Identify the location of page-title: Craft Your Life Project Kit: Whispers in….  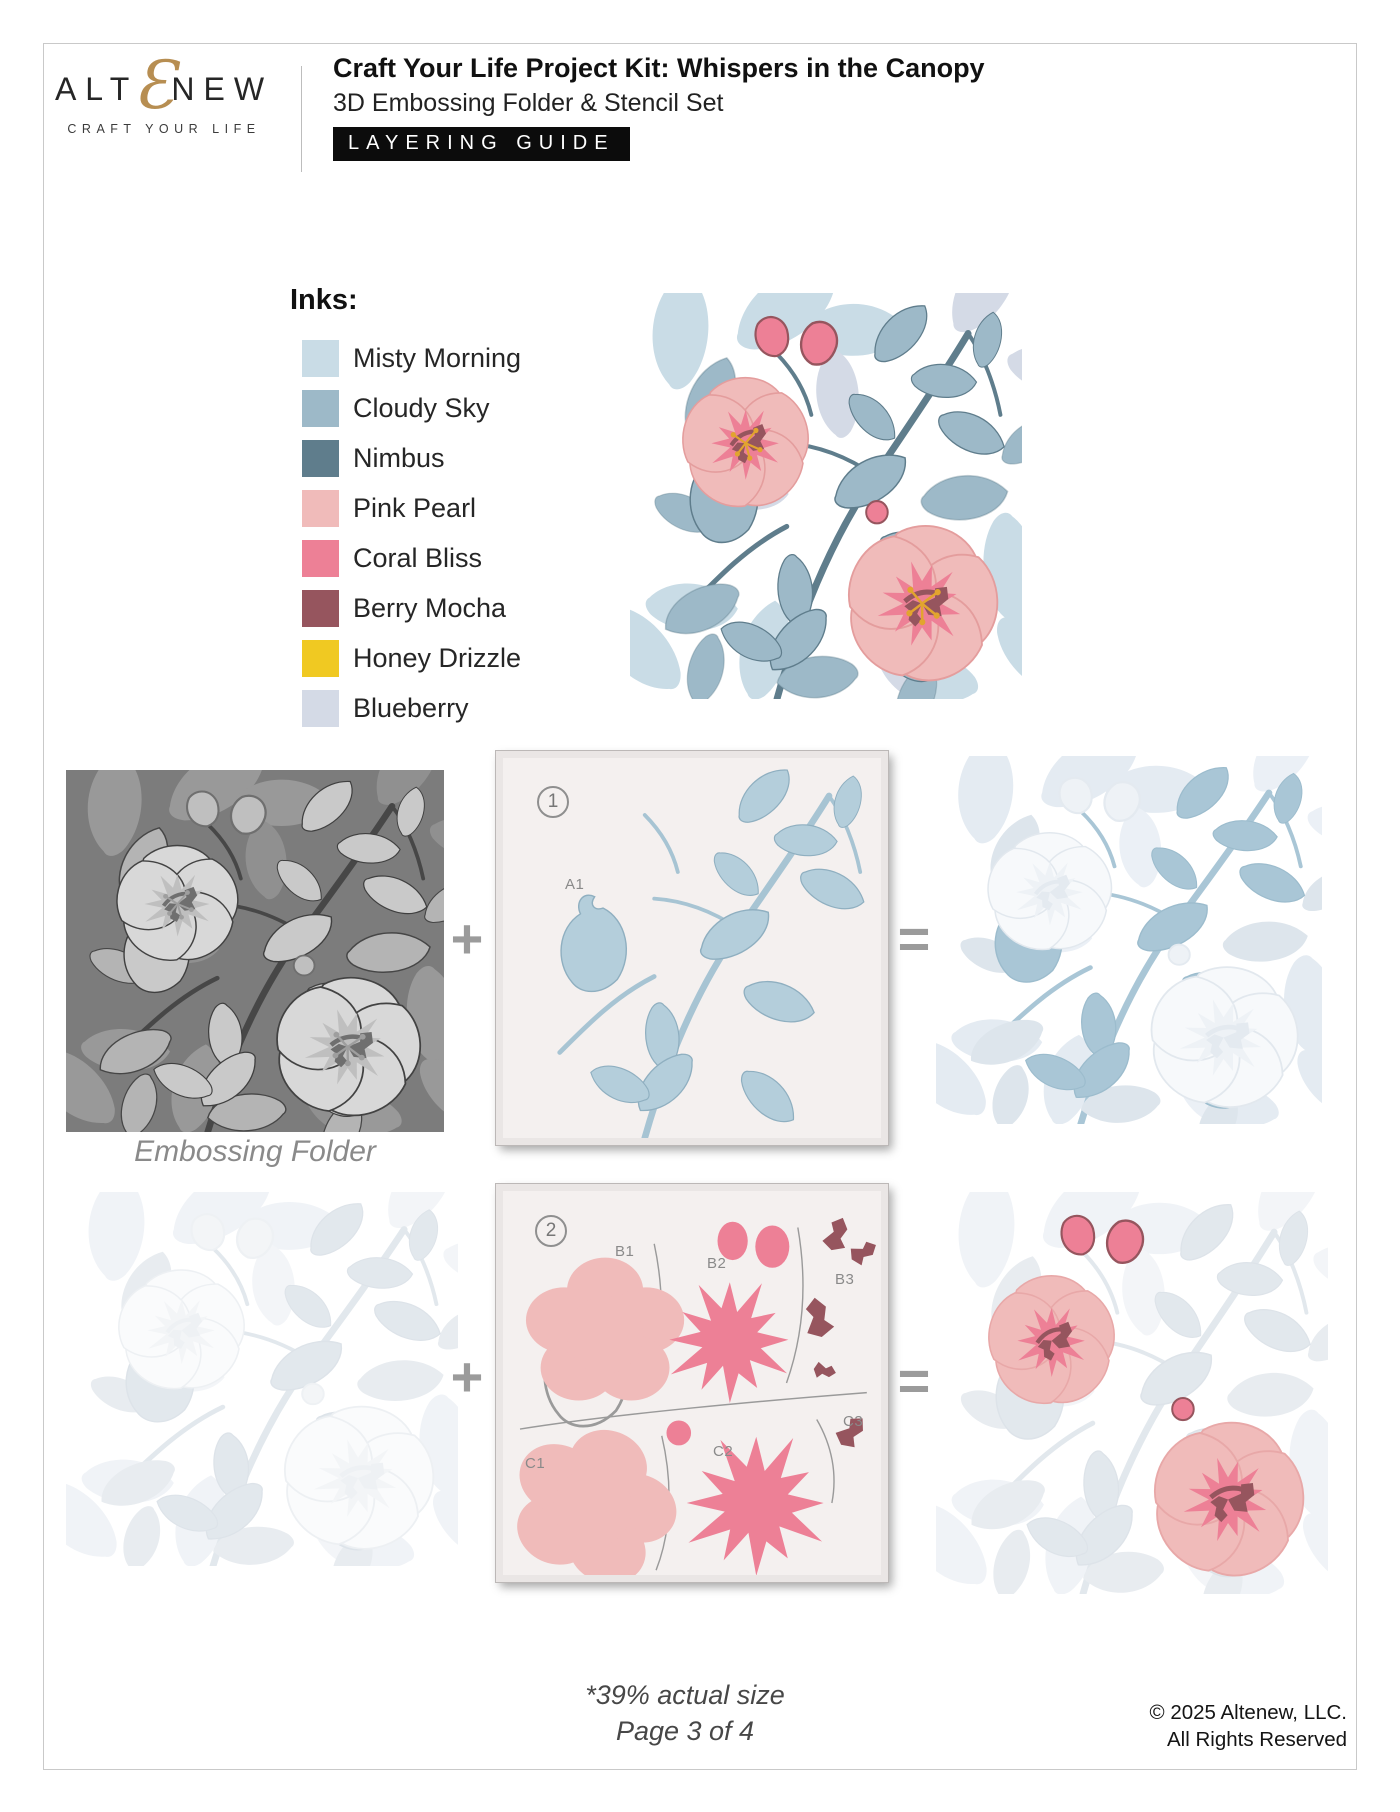
(659, 68).